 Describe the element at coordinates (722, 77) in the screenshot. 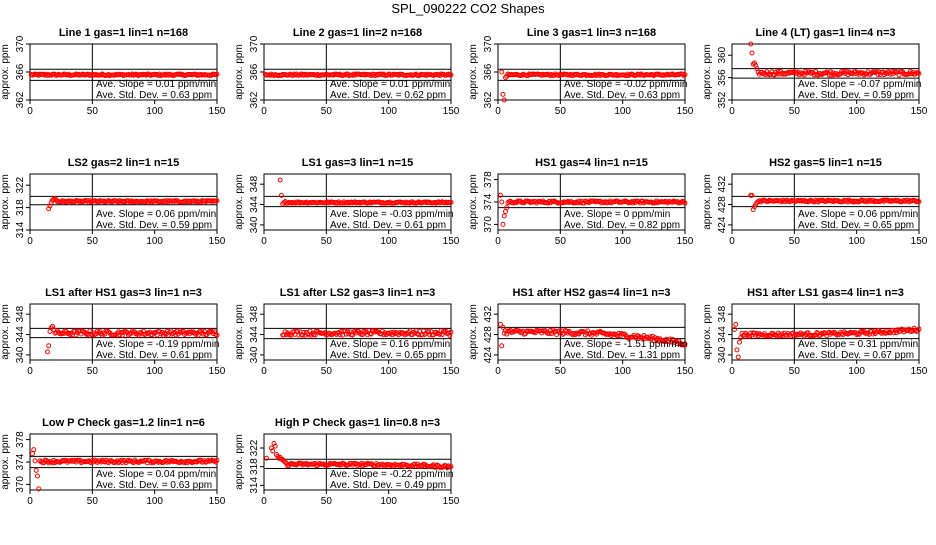

I see `y-tick-label: 356` at that location.